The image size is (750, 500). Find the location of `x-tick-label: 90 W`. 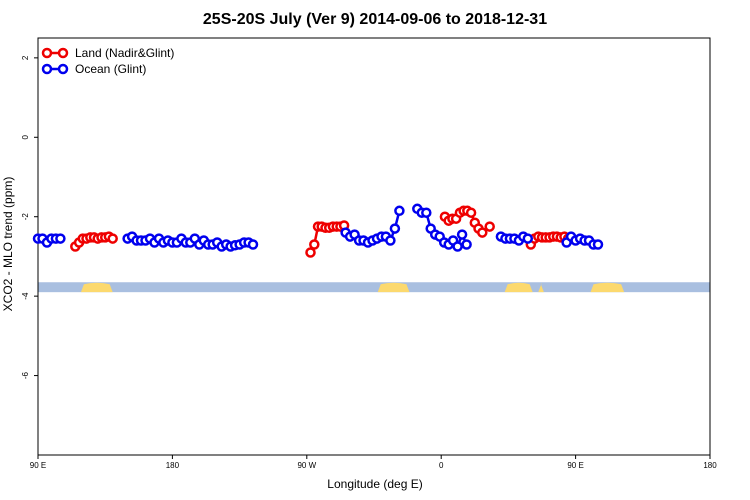

x-tick-label: 90 W is located at coordinates (306, 465).